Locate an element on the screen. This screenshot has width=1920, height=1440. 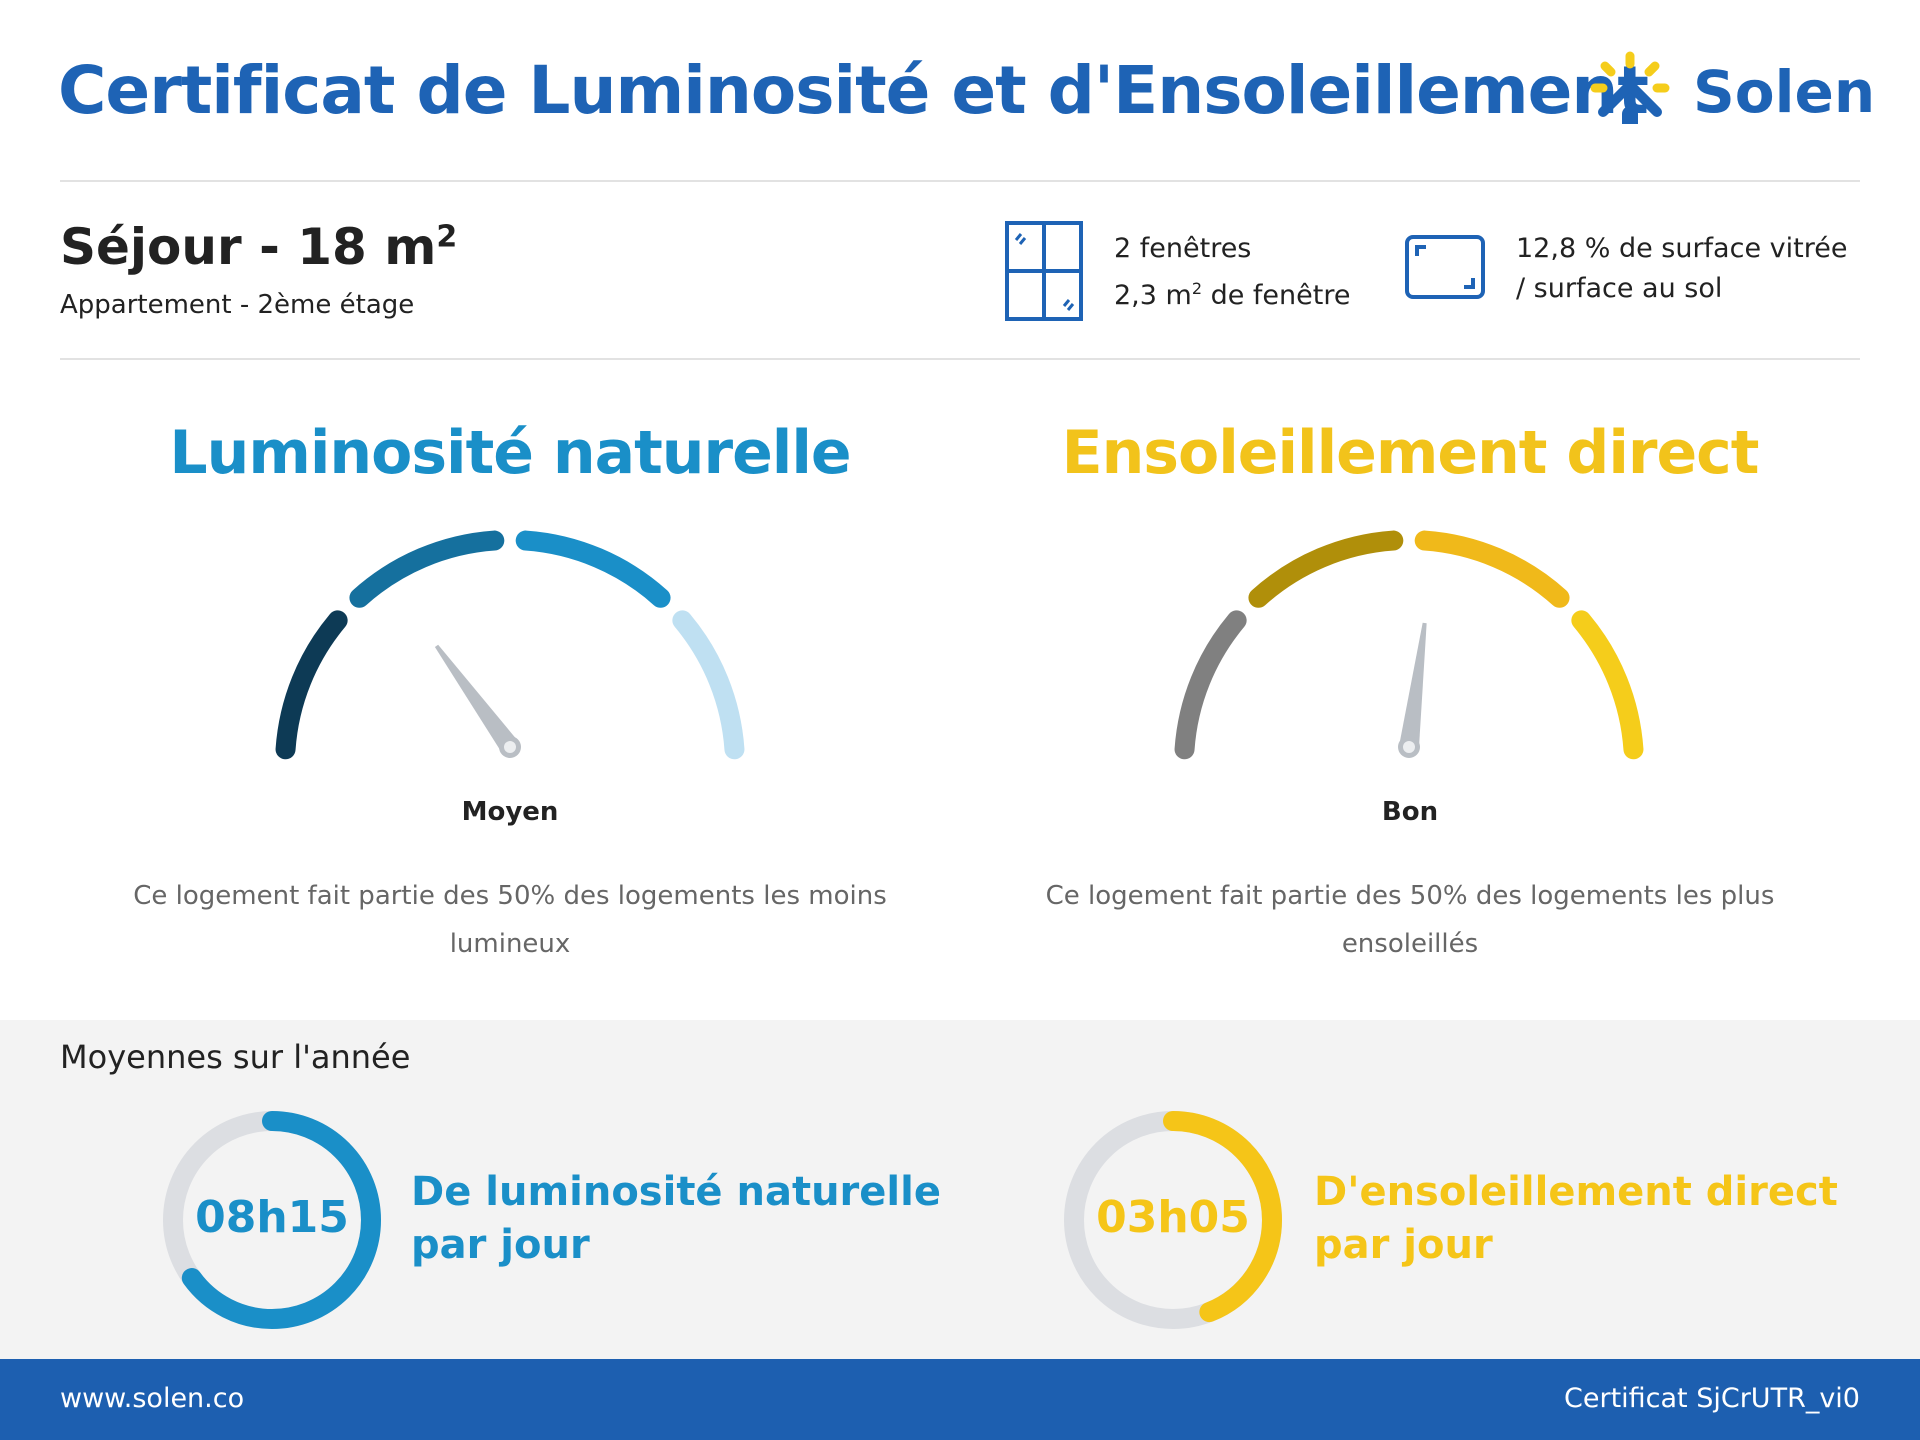
solen-logo is located at coordinates (1630, 87).